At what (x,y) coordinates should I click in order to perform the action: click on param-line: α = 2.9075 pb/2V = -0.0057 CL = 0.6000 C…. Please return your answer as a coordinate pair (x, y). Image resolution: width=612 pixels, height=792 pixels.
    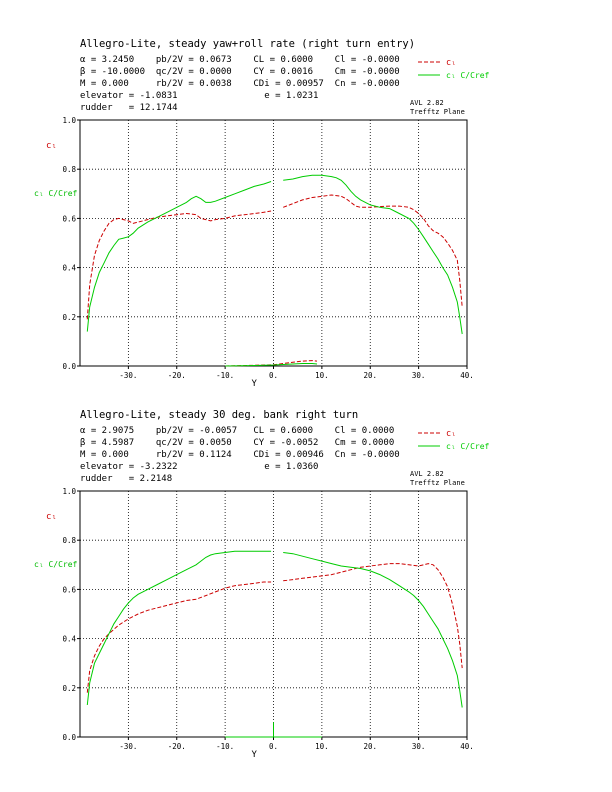
    Looking at the image, I should click on (237, 431).